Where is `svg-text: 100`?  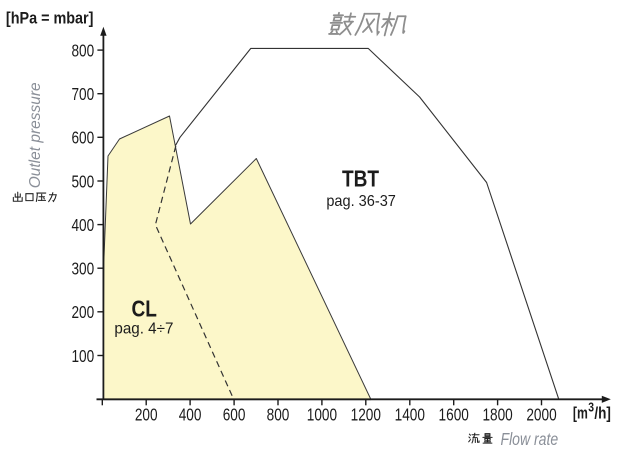 svg-text: 100 is located at coordinates (82, 356).